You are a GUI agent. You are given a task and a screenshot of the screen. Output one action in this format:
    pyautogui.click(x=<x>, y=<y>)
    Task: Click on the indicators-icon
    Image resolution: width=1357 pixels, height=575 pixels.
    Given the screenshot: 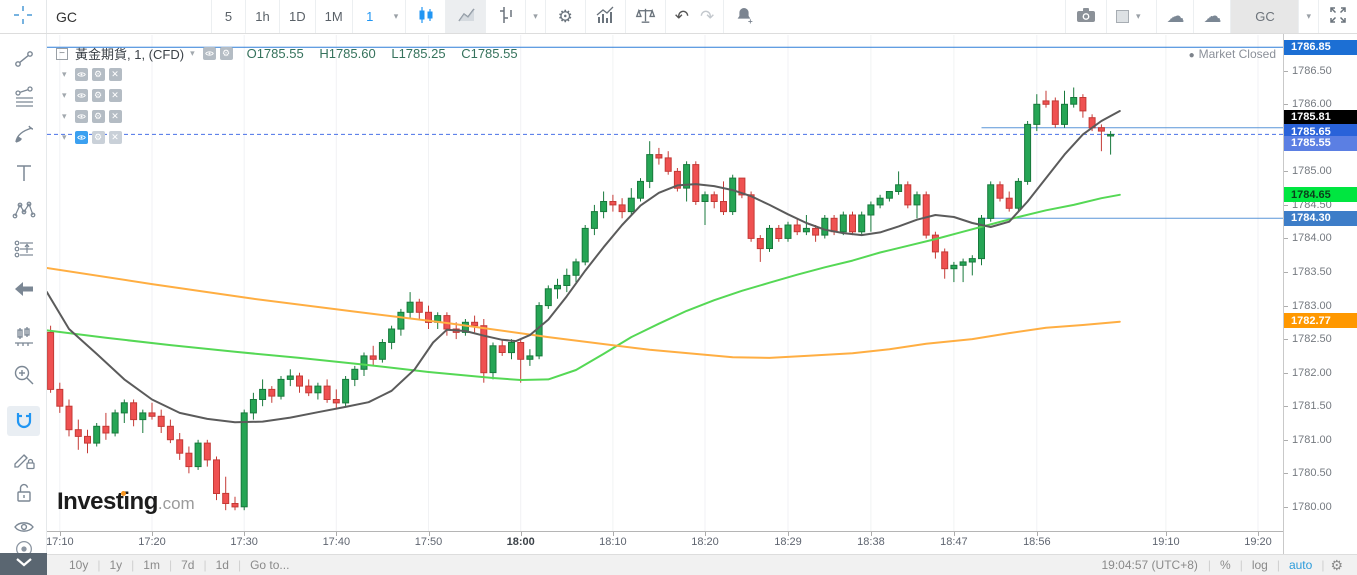 What is the action you would take?
    pyautogui.click(x=605, y=16)
    